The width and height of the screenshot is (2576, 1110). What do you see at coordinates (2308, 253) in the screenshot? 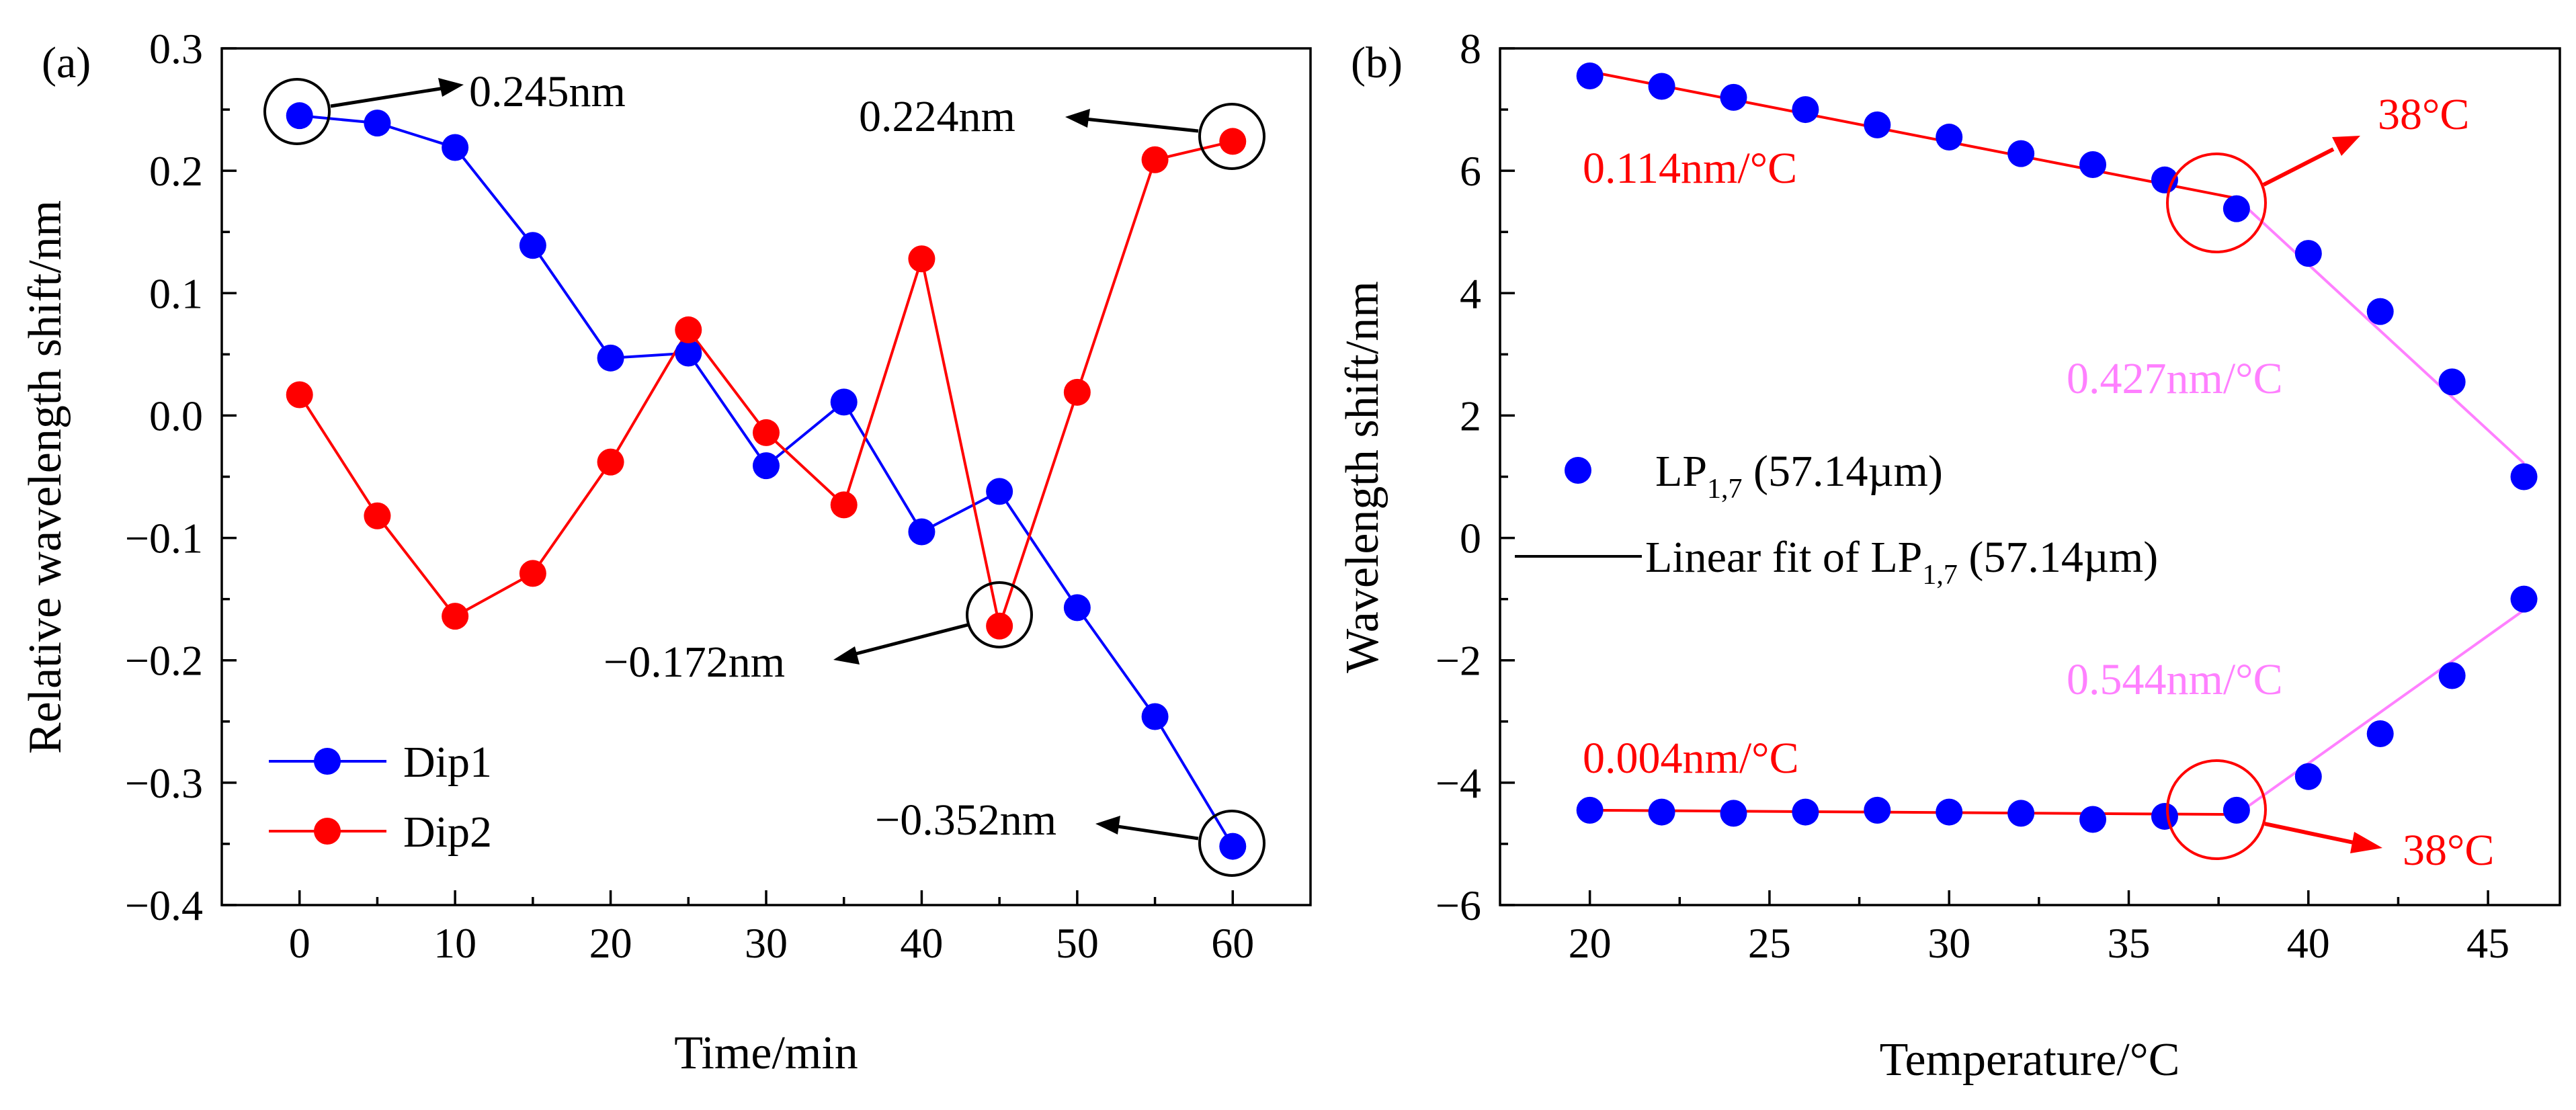
I see `data-point-upper-t40` at bounding box center [2308, 253].